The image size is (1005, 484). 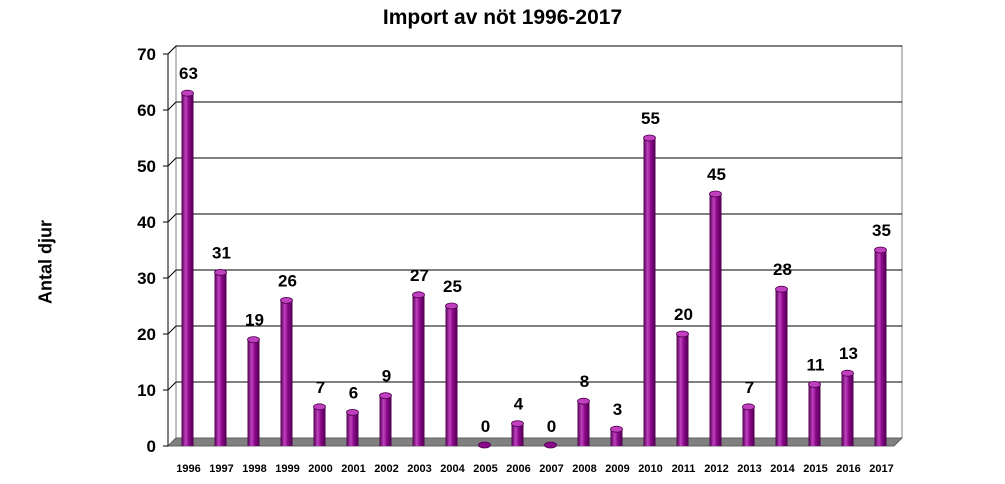 What do you see at coordinates (452, 286) in the screenshot?
I see `data-label: 25` at bounding box center [452, 286].